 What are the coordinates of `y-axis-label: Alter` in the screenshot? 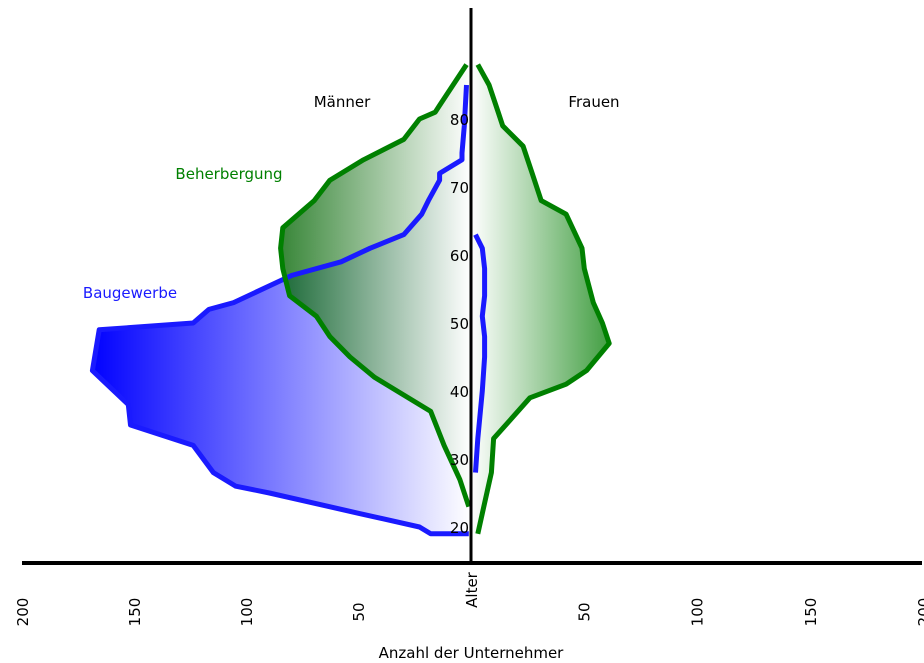 It's located at (472, 589).